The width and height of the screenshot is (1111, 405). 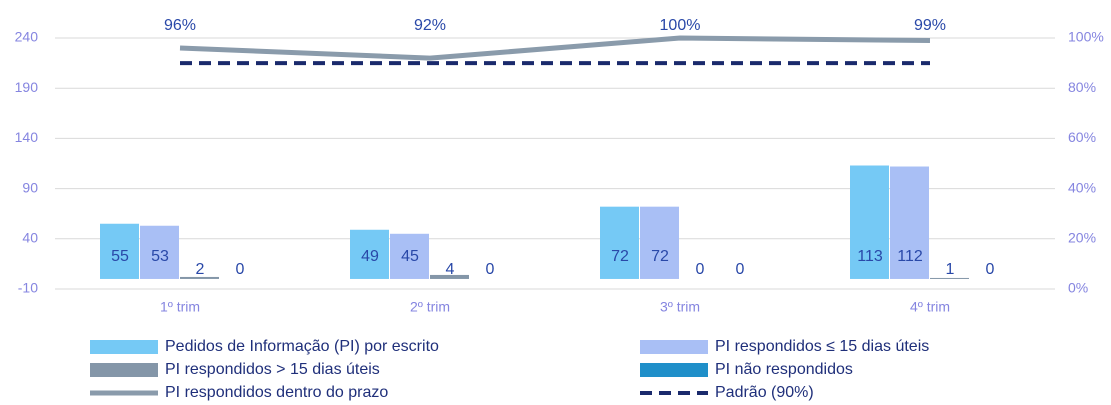 What do you see at coordinates (180, 307) in the screenshot?
I see `x-tick-label: 1º trim` at bounding box center [180, 307].